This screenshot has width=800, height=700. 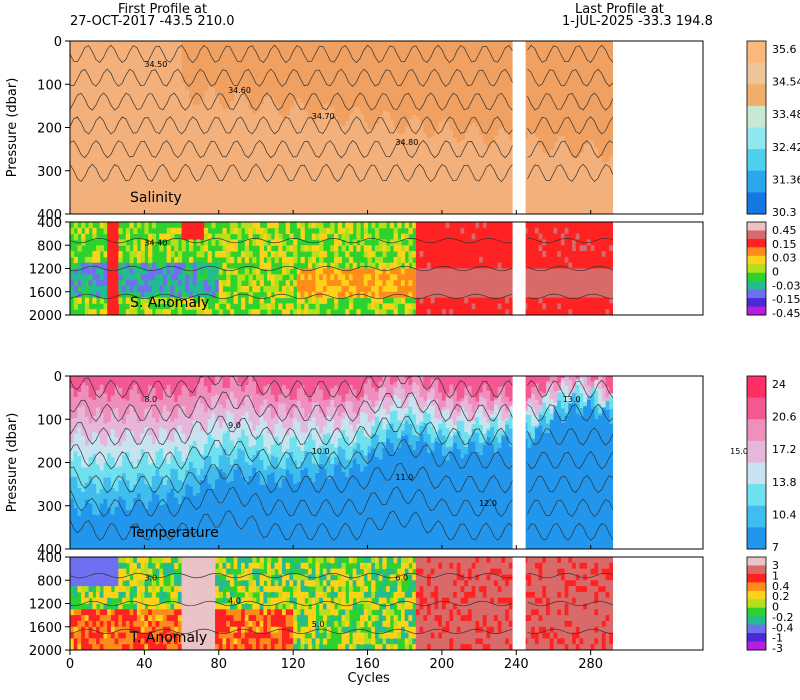 I want to click on colorbar-frame, so click(x=756, y=462).